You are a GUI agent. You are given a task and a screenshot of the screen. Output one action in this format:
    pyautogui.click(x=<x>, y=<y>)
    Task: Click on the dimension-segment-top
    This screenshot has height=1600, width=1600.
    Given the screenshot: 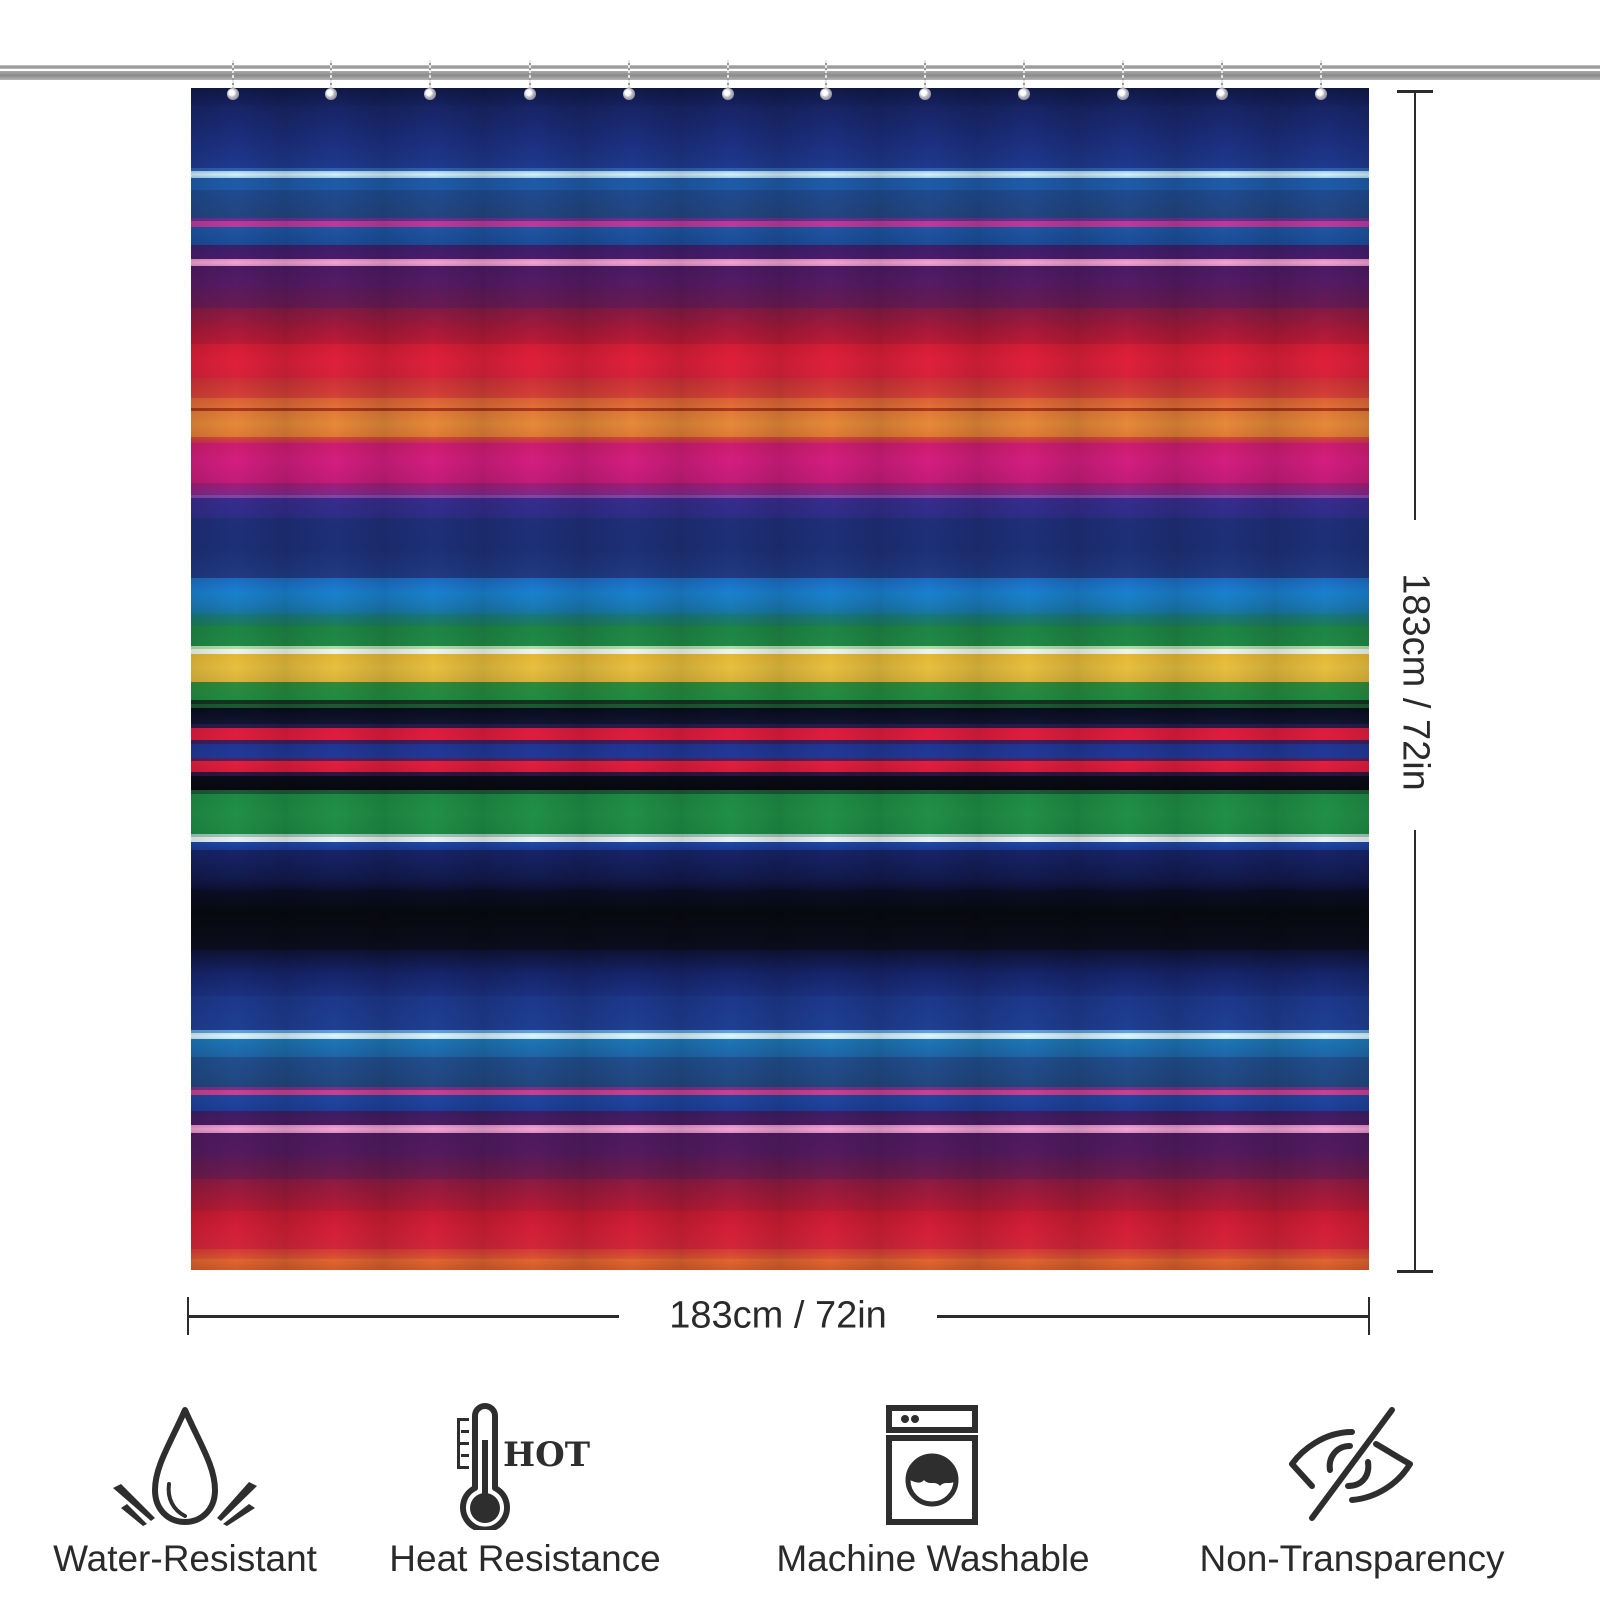 What is the action you would take?
    pyautogui.click(x=1415, y=305)
    